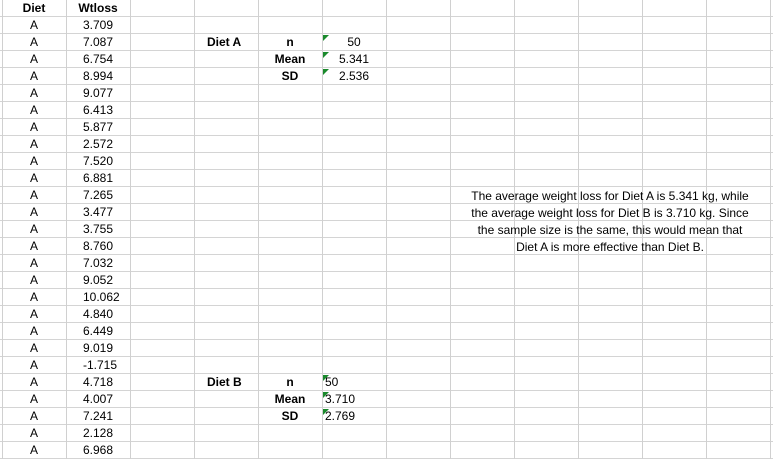 The width and height of the screenshot is (773, 459). I want to click on wtloss-cell: 3.477, so click(98, 212).